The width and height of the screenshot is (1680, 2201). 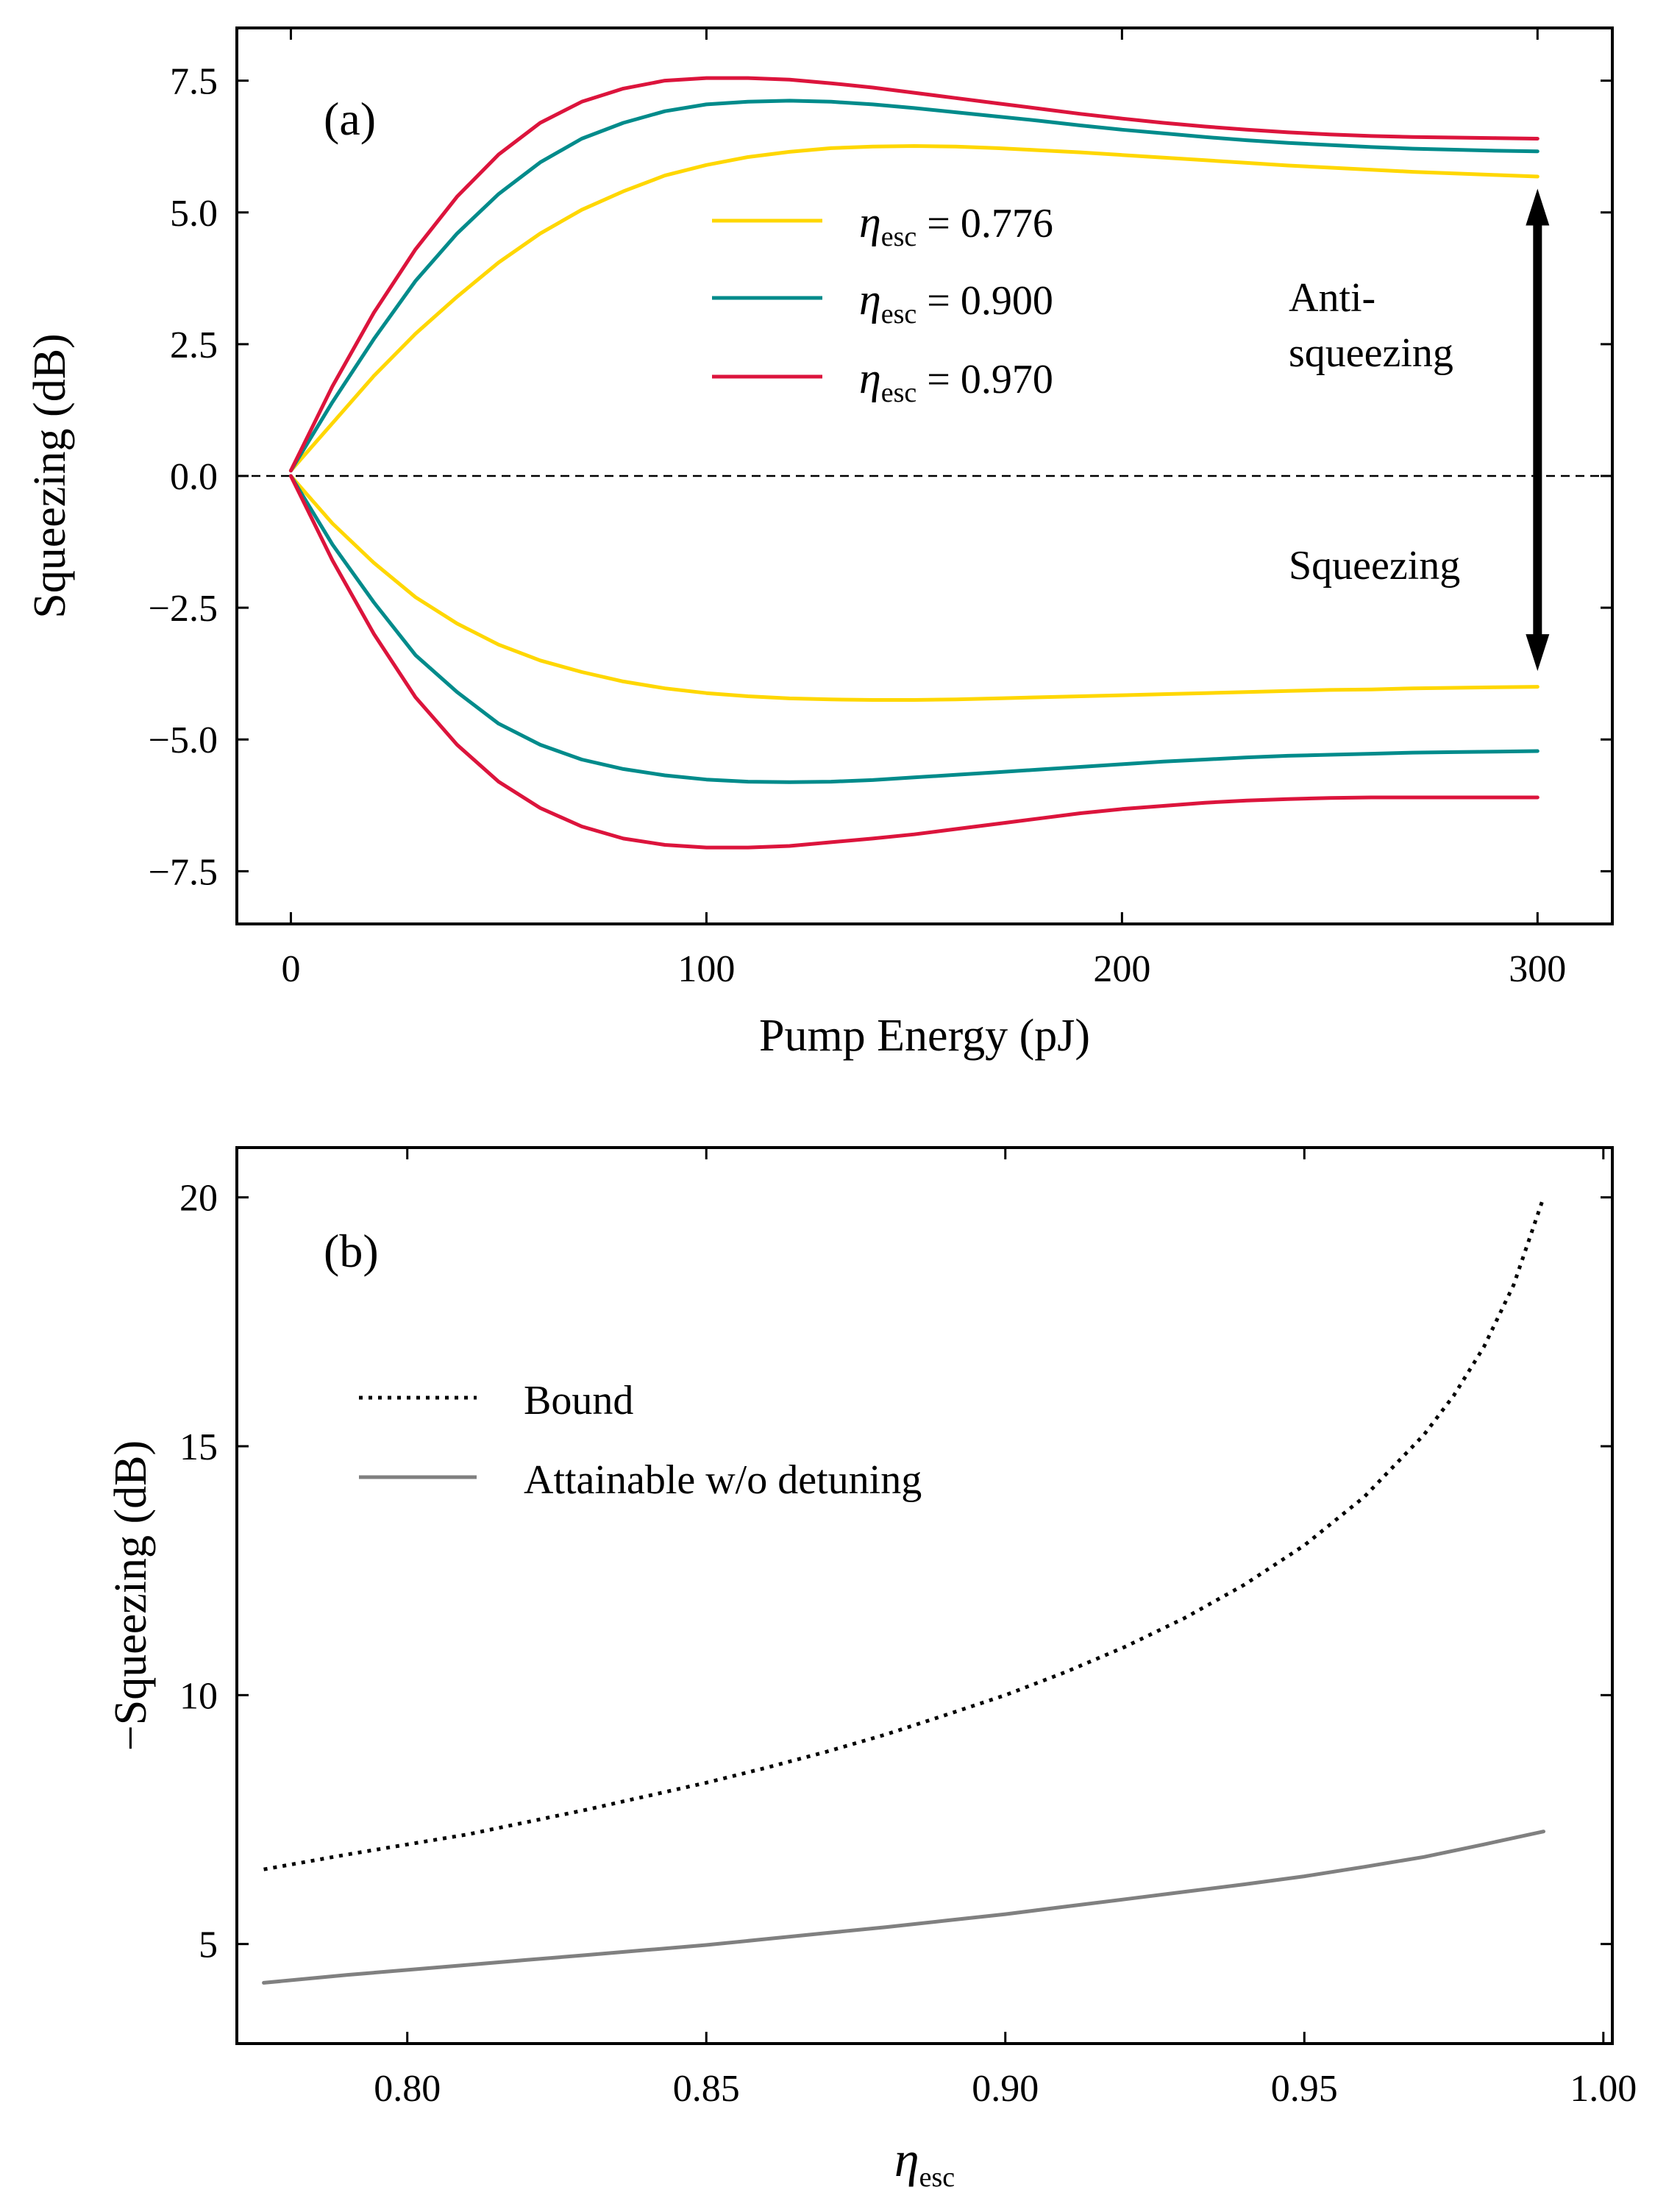 What do you see at coordinates (183, 740) in the screenshot?
I see `y-tick-label: −5.0` at bounding box center [183, 740].